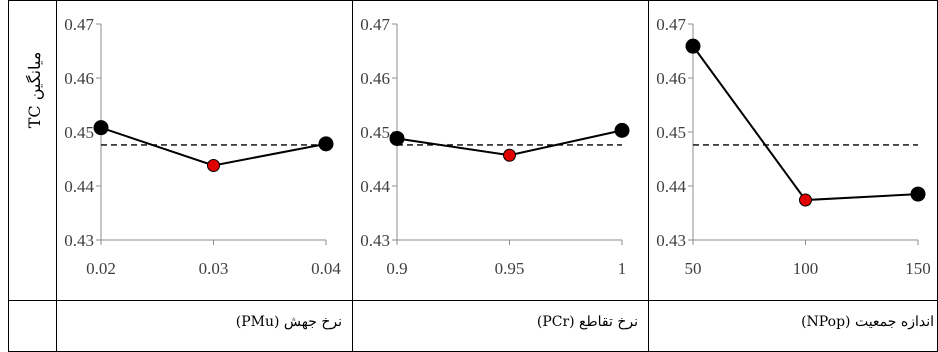 The image size is (938, 352). I want to click on x-tick-label: 0.03, so click(214, 268).